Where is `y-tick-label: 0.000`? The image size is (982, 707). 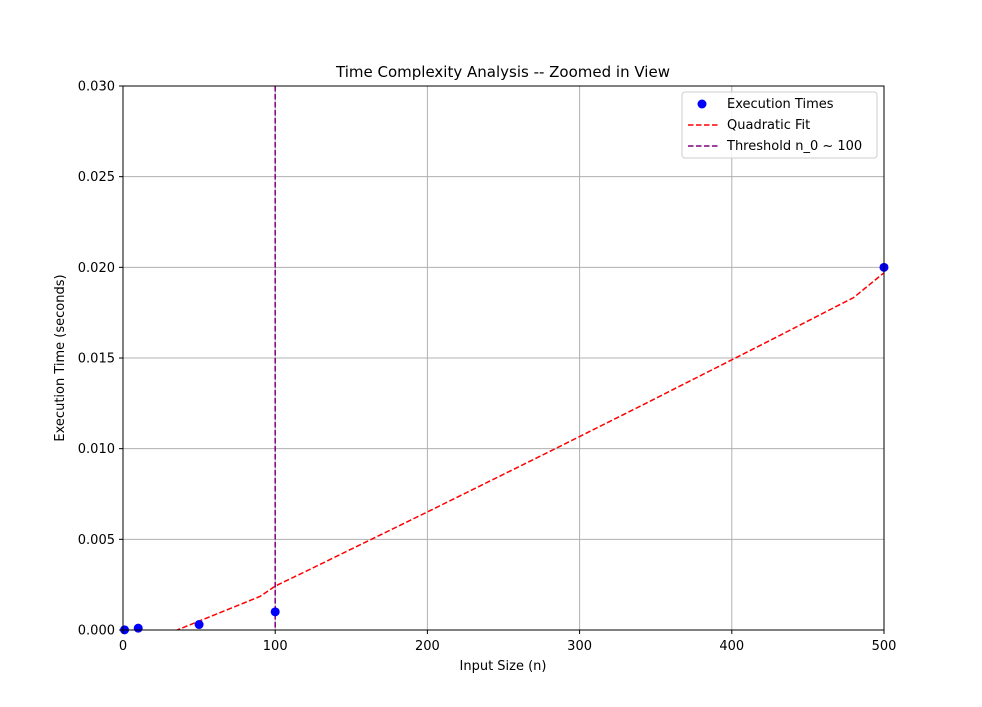 y-tick-label: 0.000 is located at coordinates (96, 631).